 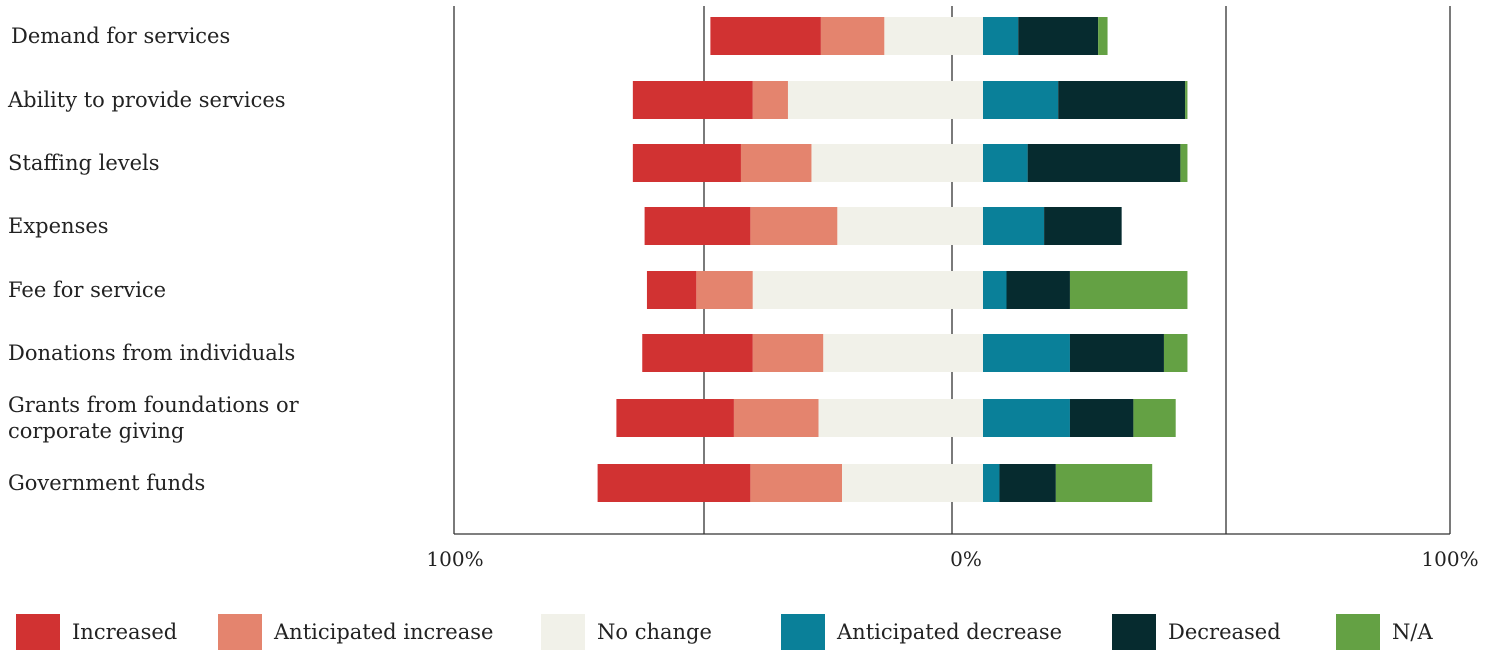 I want to click on legend-label-na: N/A, so click(x=1412, y=632).